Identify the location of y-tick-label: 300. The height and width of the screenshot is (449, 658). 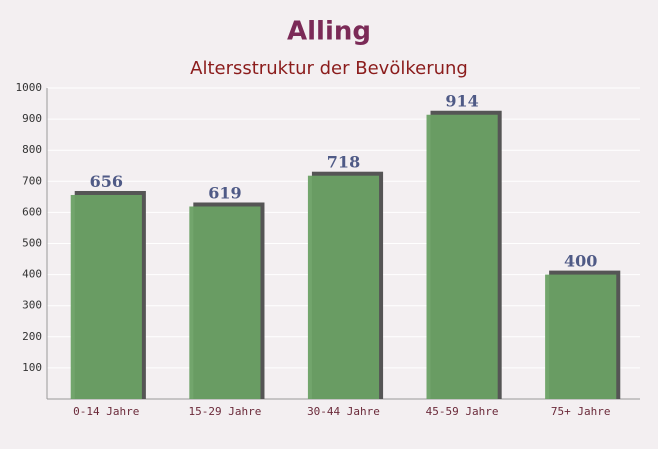
(32, 305).